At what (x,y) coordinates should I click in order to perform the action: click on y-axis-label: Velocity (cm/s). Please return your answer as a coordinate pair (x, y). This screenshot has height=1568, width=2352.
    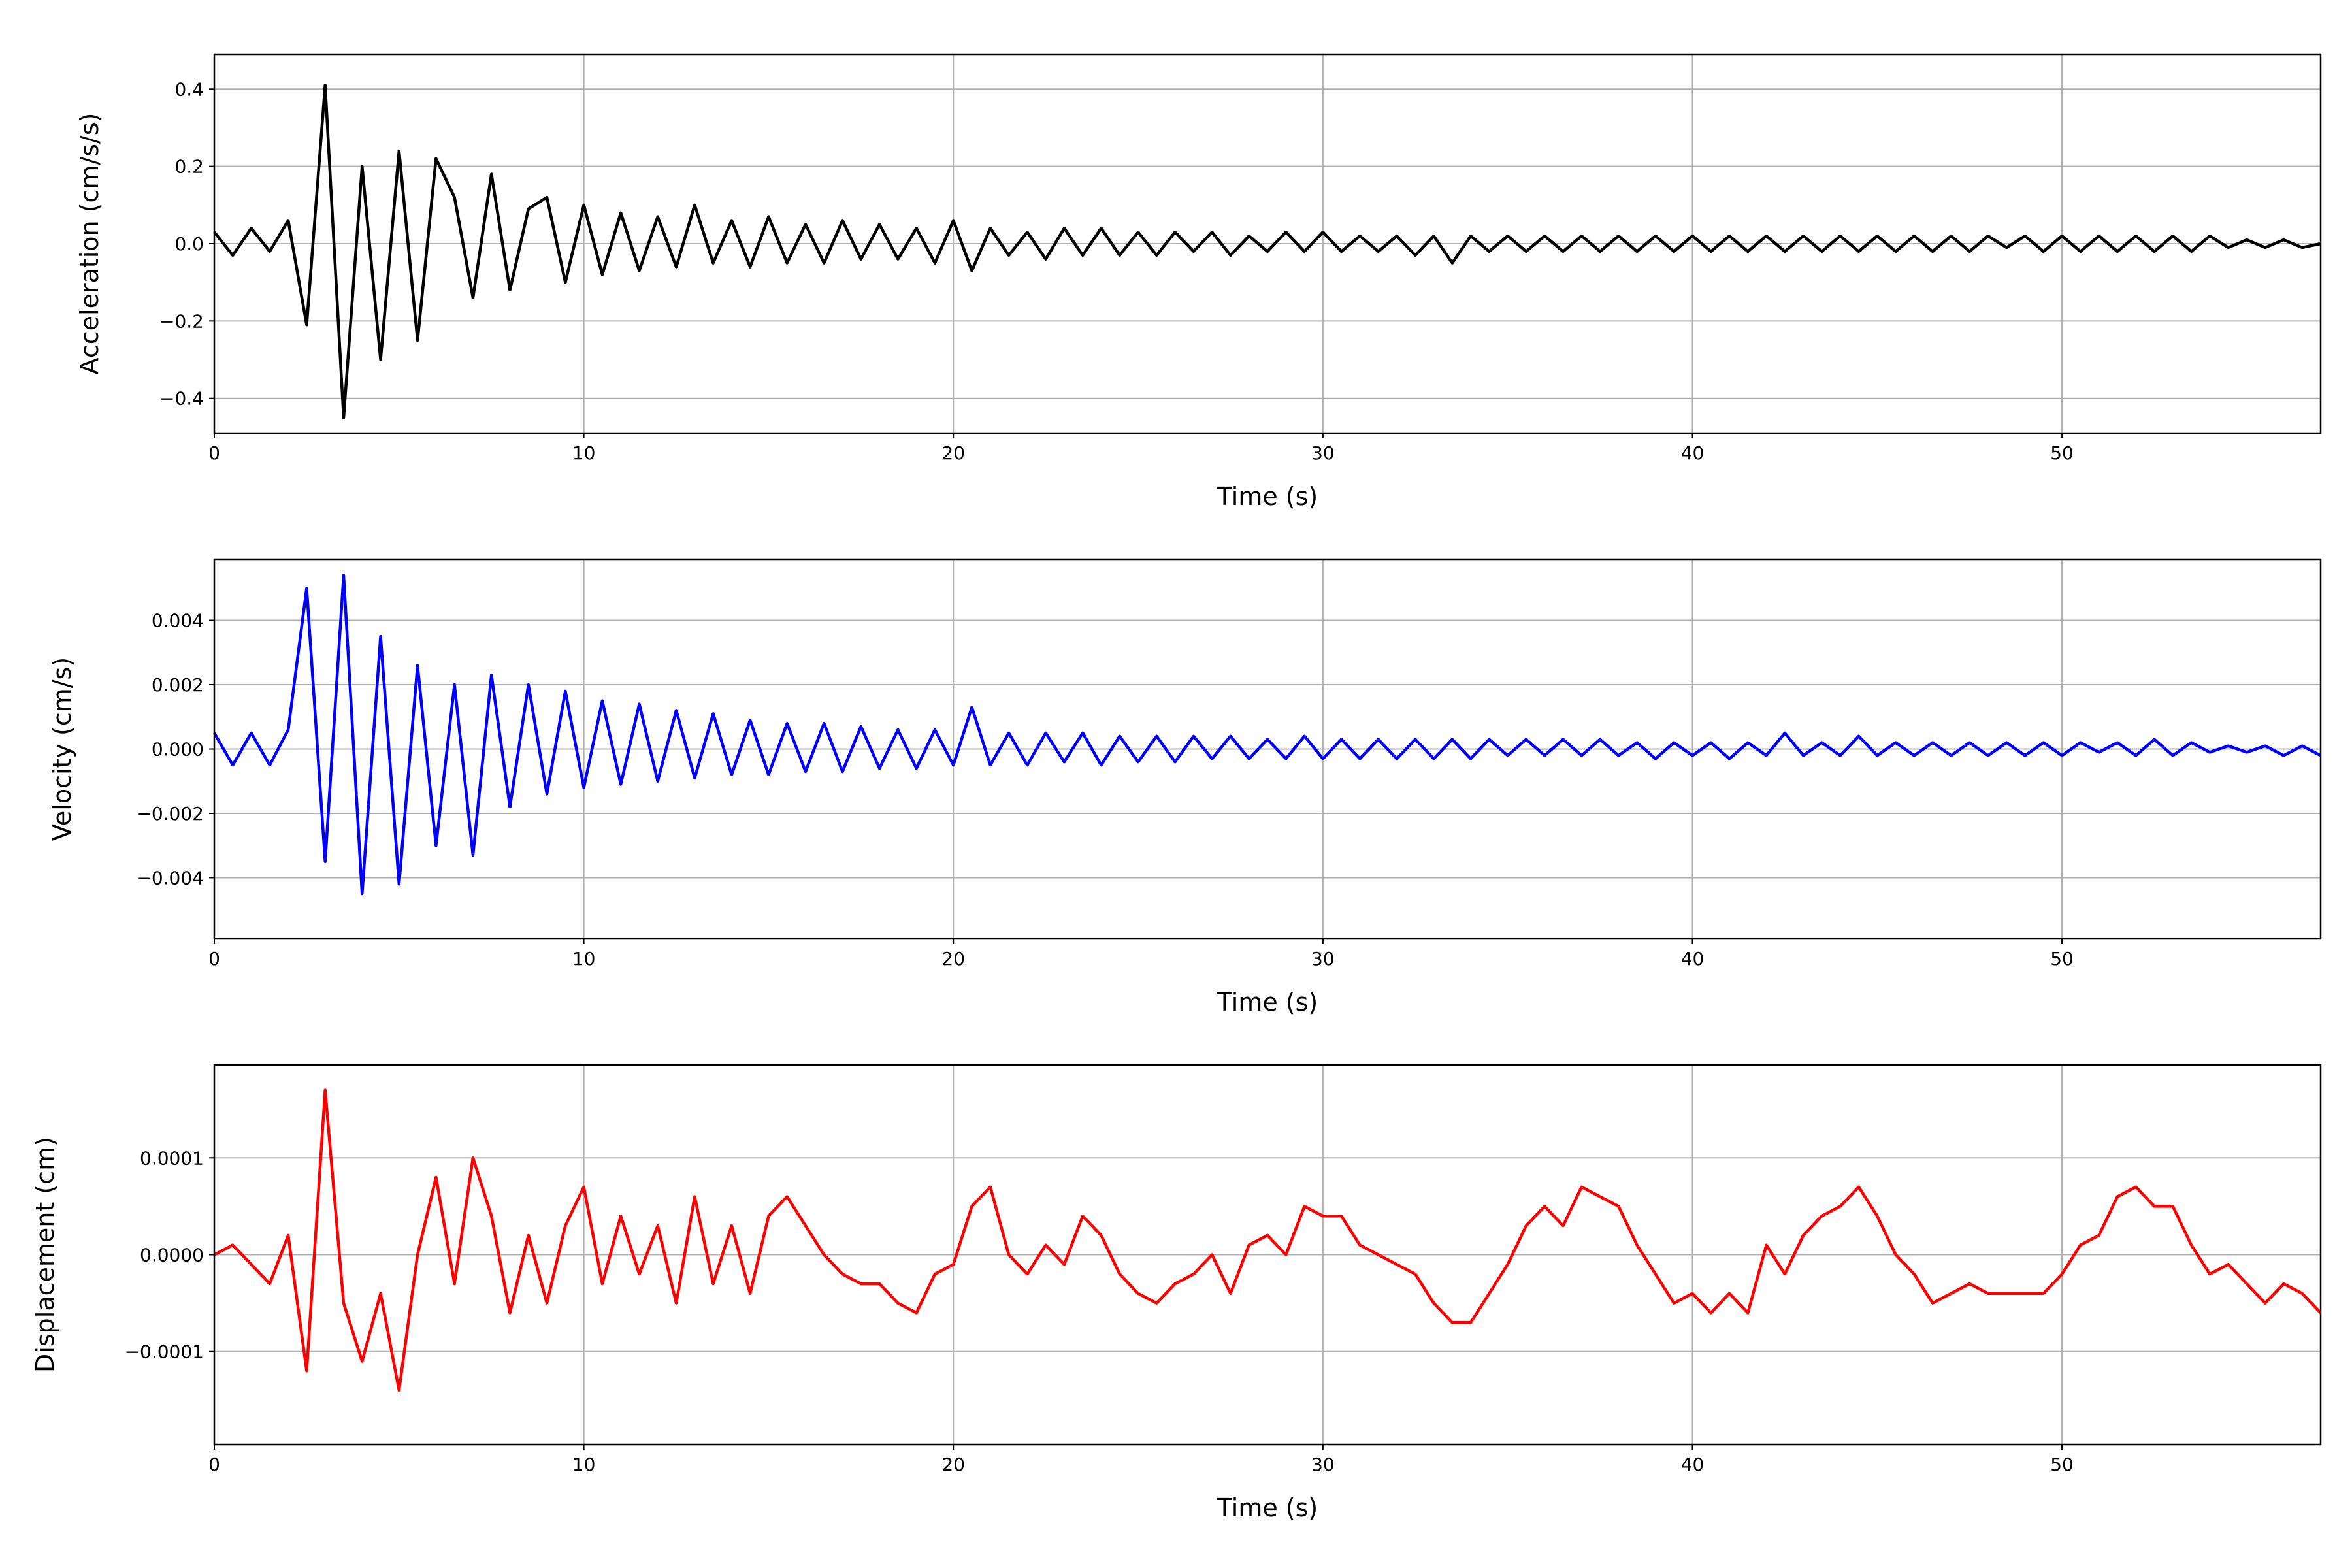
    Looking at the image, I should click on (62, 749).